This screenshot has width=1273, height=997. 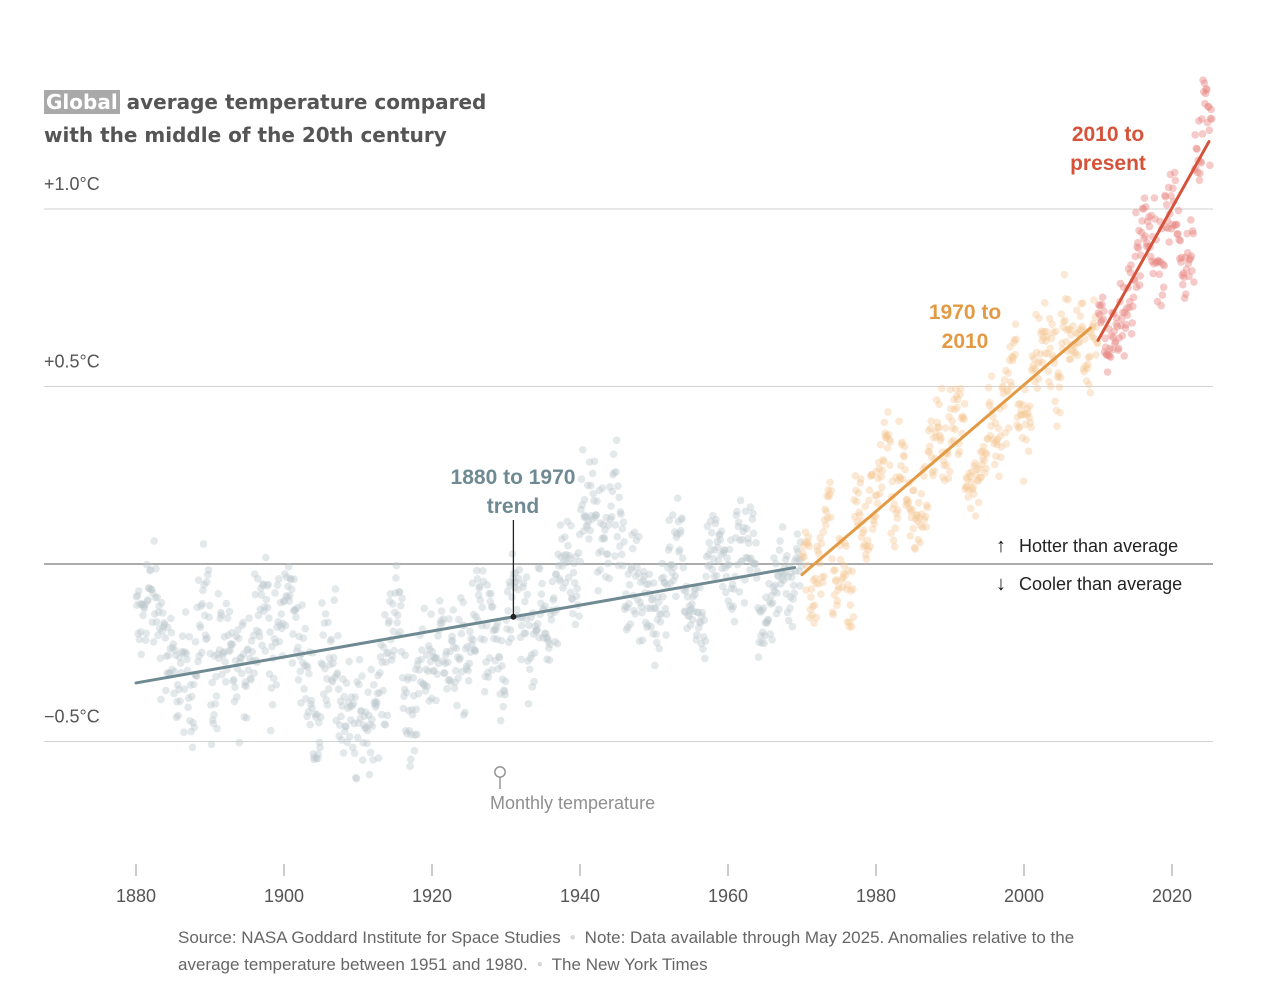 What do you see at coordinates (965, 312) in the screenshot?
I see `series-label-1970-2010: 1970 to` at bounding box center [965, 312].